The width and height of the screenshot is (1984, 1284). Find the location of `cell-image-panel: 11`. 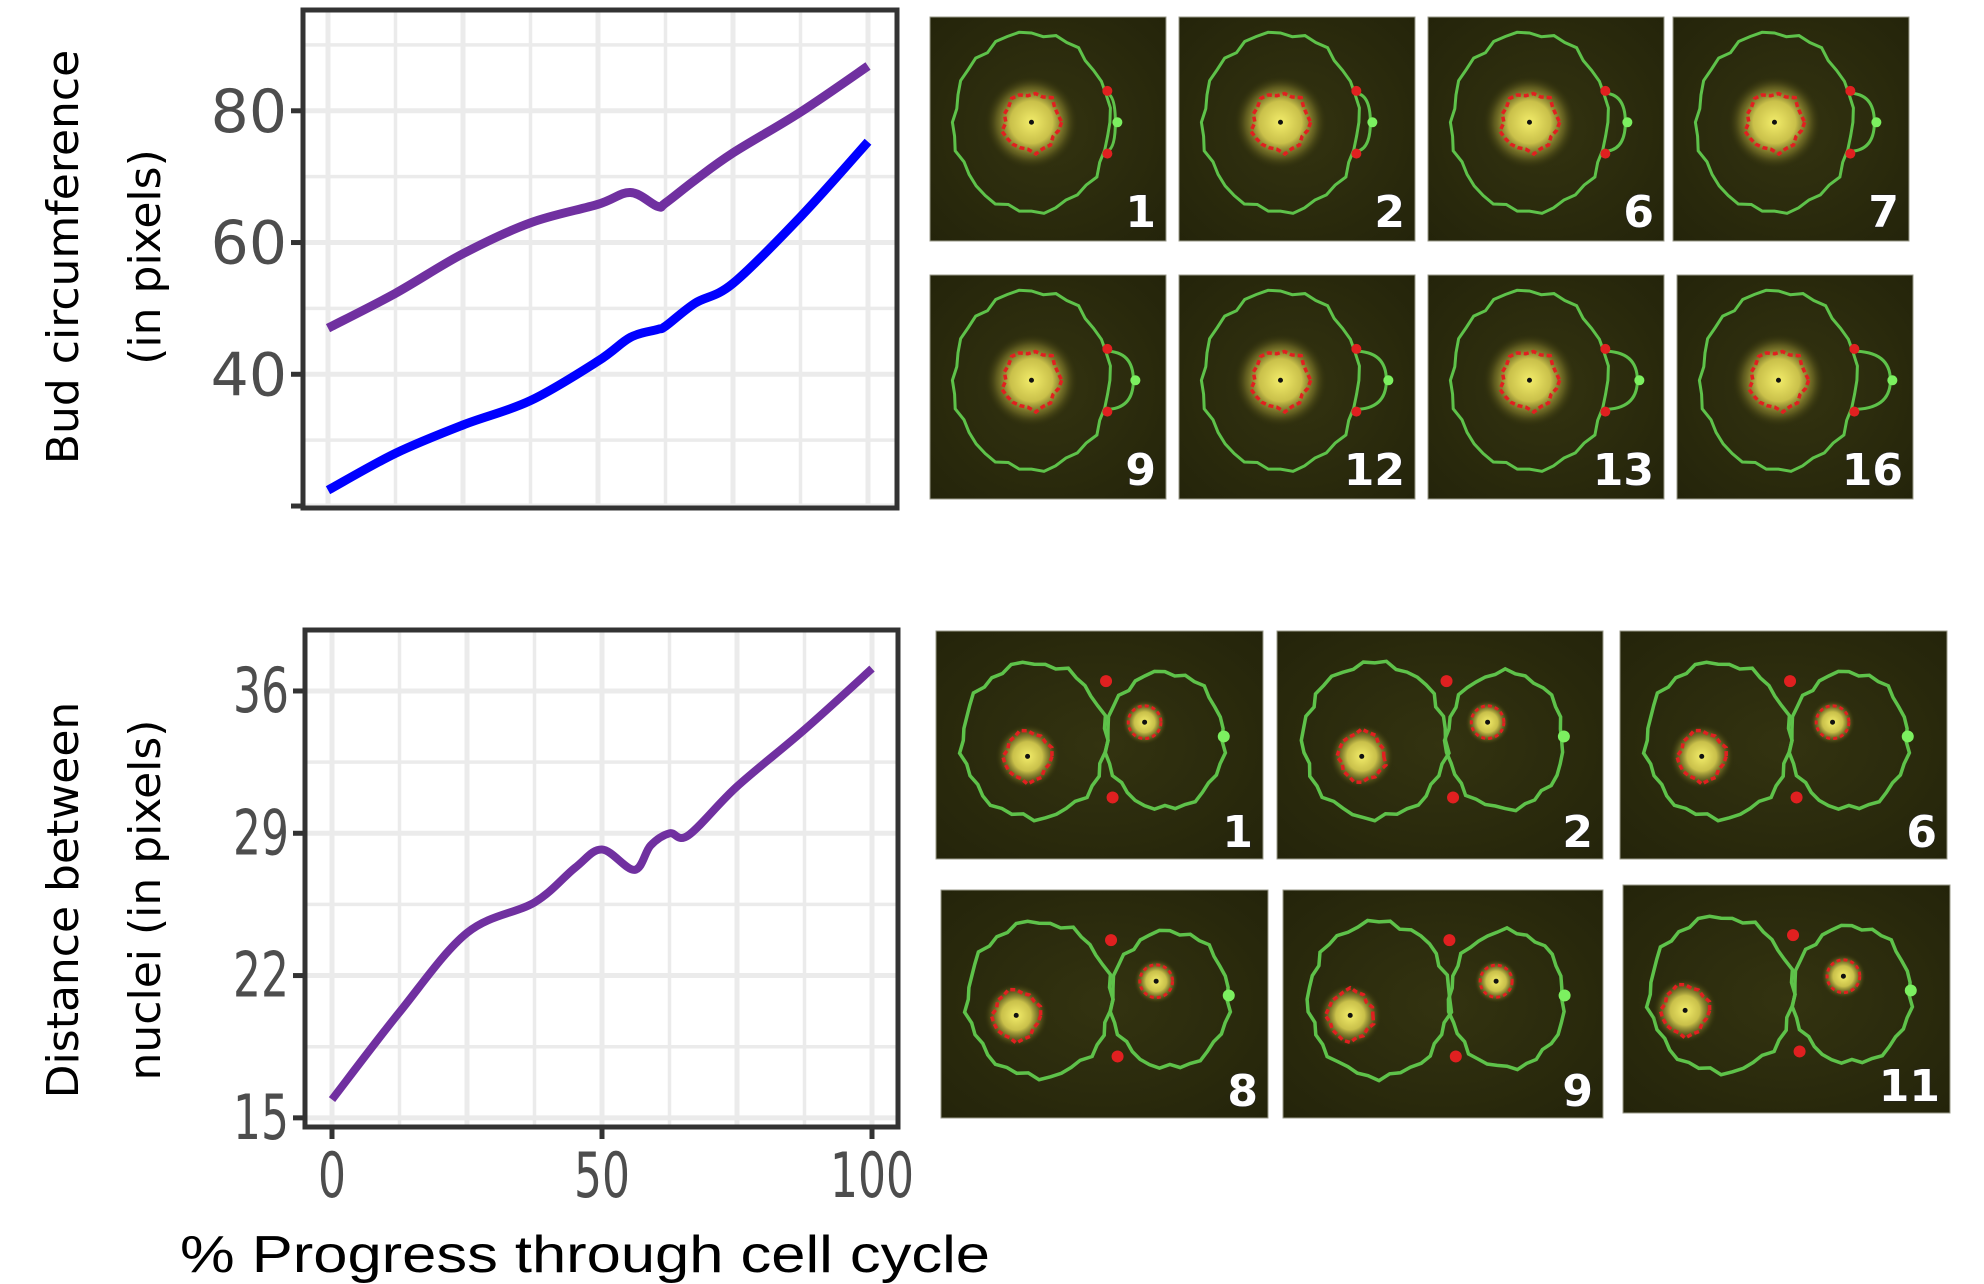

cell-image-panel: 11 is located at coordinates (1786, 999).